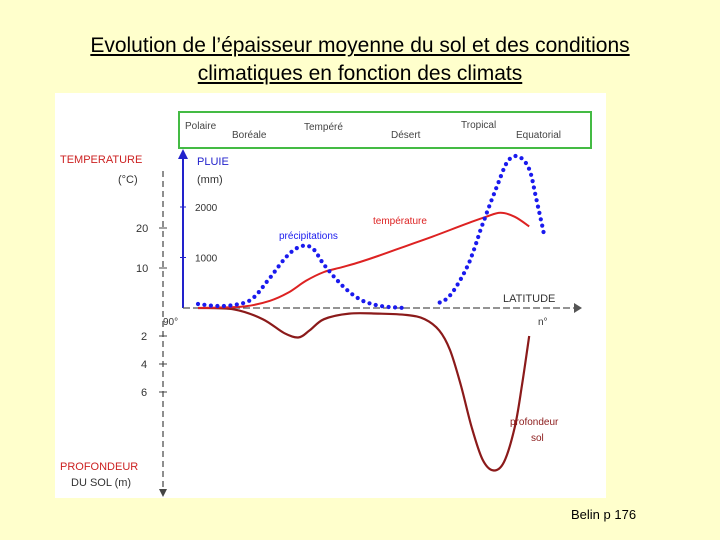 This screenshot has width=720, height=540. What do you see at coordinates (538, 135) in the screenshot?
I see `climate-zone-label-equatorial: Equatorial` at bounding box center [538, 135].